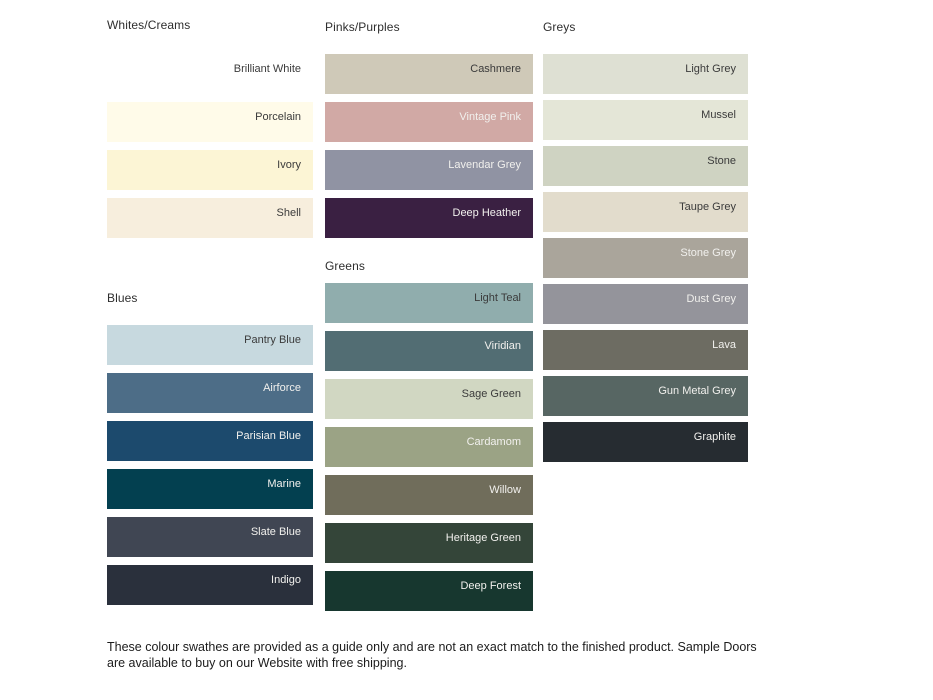 The image size is (933, 700). What do you see at coordinates (345, 266) in the screenshot?
I see `section-title-greens: Greens` at bounding box center [345, 266].